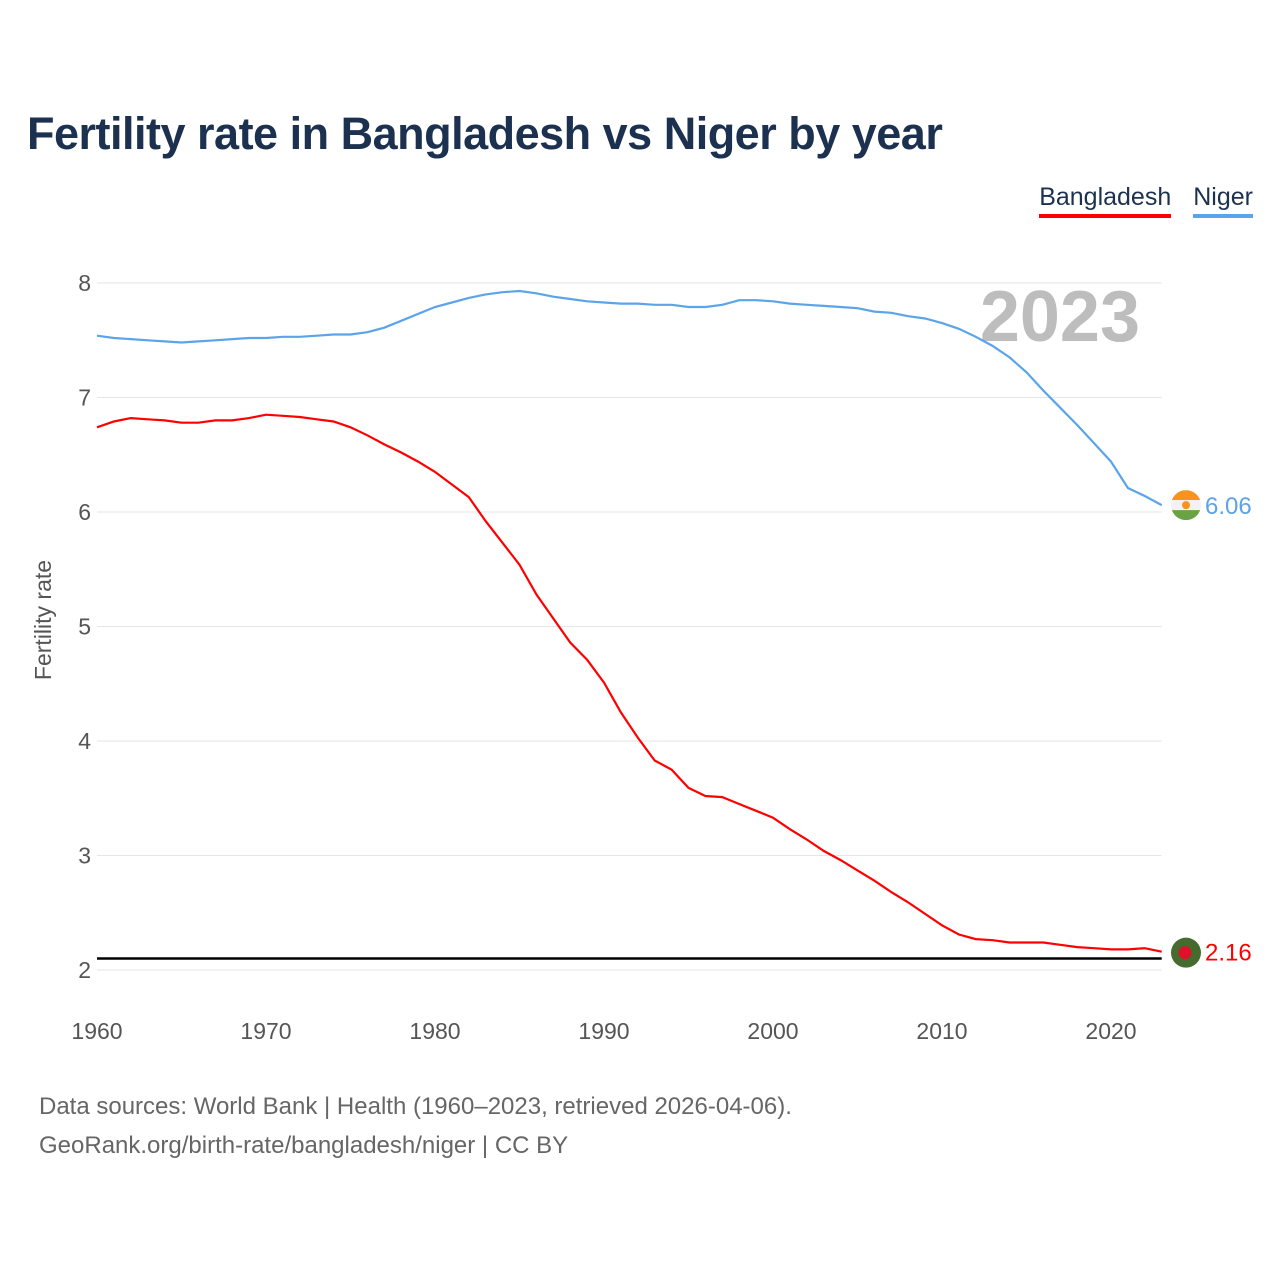 This screenshot has width=1280, height=1280. What do you see at coordinates (84, 398) in the screenshot?
I see `y-tick-label: 7` at bounding box center [84, 398].